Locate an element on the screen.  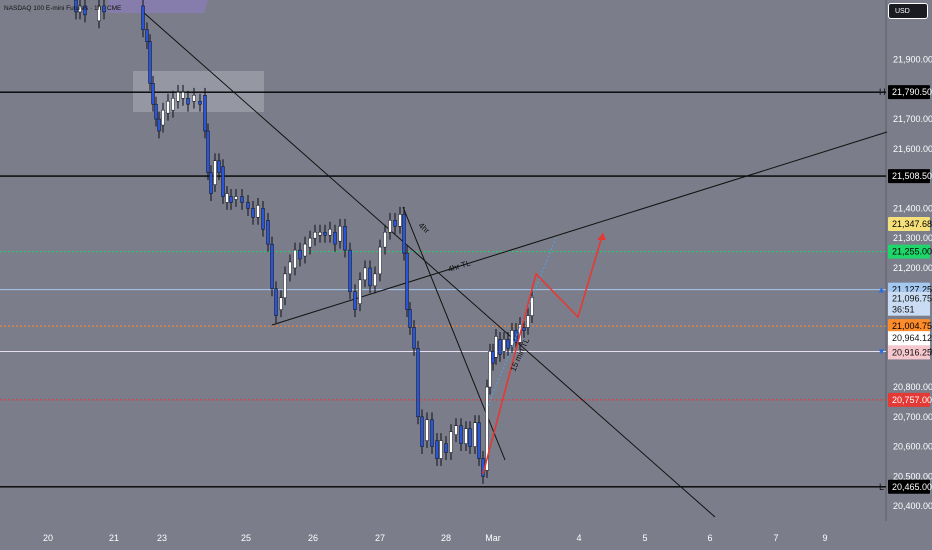
symbol-title: NASDAQ 100 E-mini Futures · 1h · CME is located at coordinates (63, 8).